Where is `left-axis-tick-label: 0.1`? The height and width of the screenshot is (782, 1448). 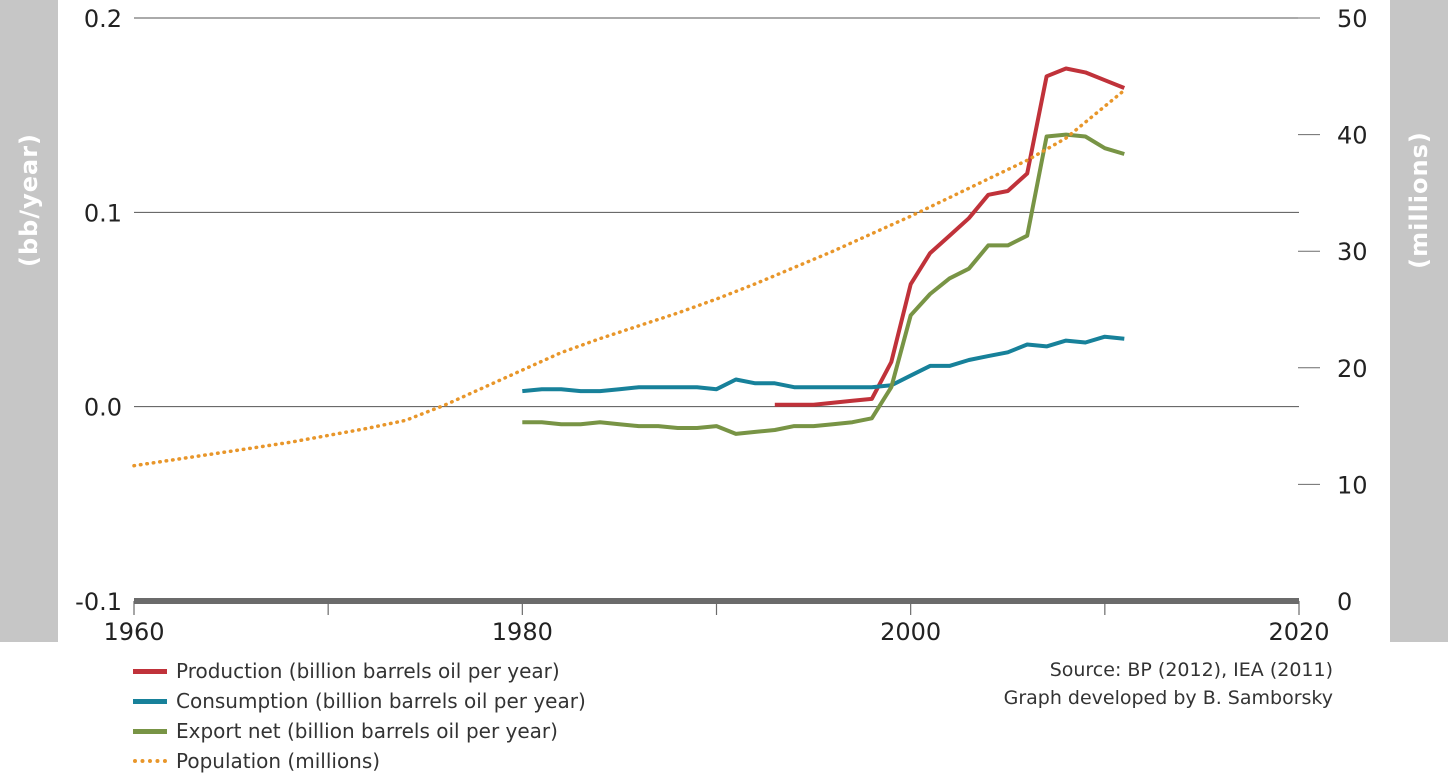
left-axis-tick-label: 0.1 is located at coordinates (103, 213).